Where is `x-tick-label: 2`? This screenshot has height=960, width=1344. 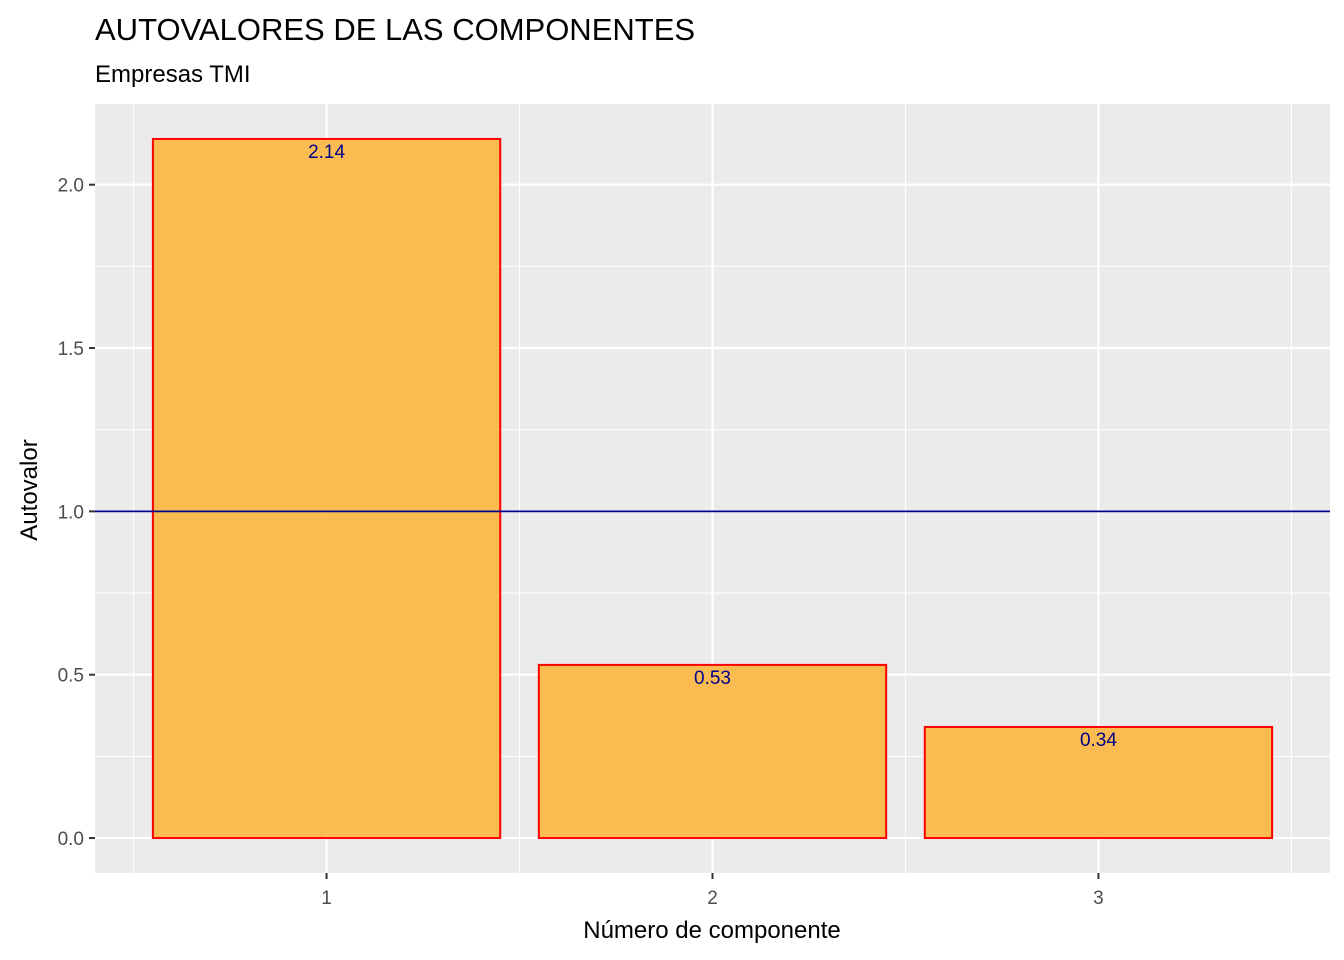
x-tick-label: 2 is located at coordinates (712, 898).